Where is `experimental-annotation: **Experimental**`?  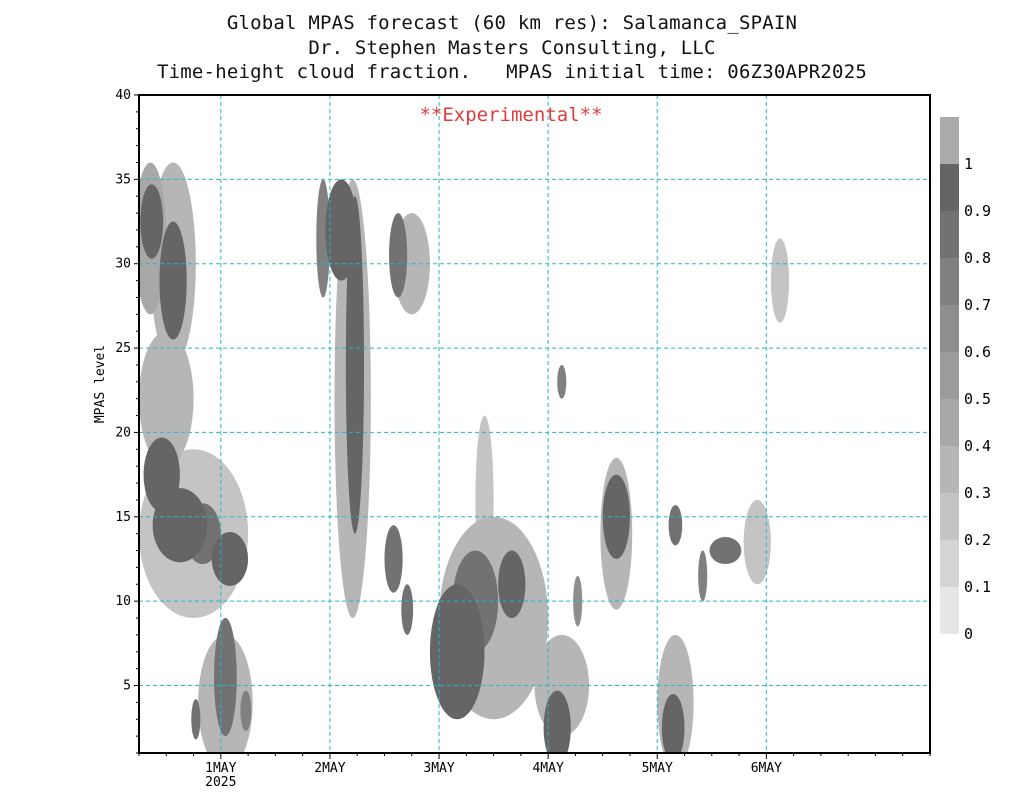 experimental-annotation: **Experimental** is located at coordinates (510, 115).